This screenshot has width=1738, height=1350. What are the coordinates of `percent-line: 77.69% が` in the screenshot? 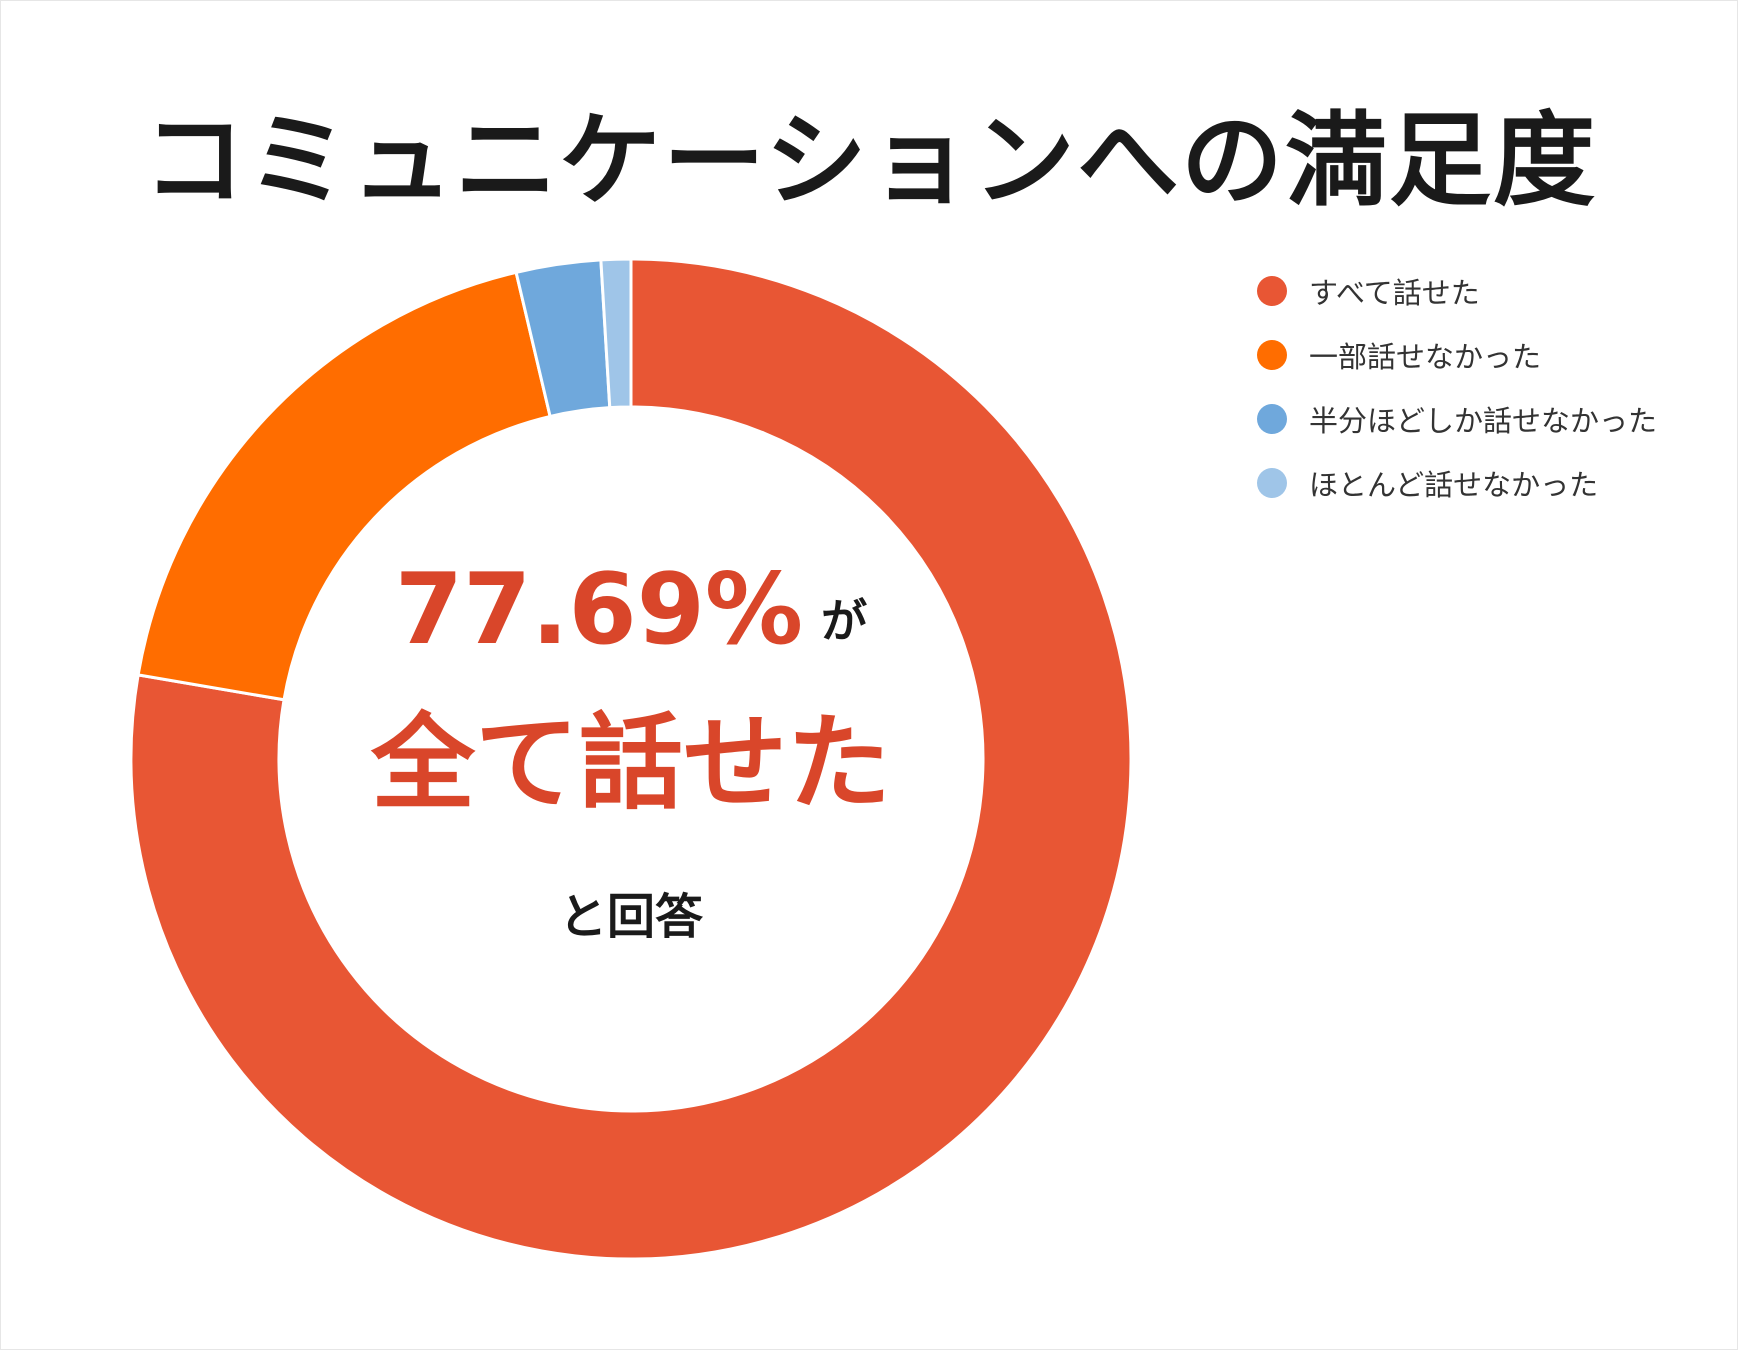 It's located at (631, 610).